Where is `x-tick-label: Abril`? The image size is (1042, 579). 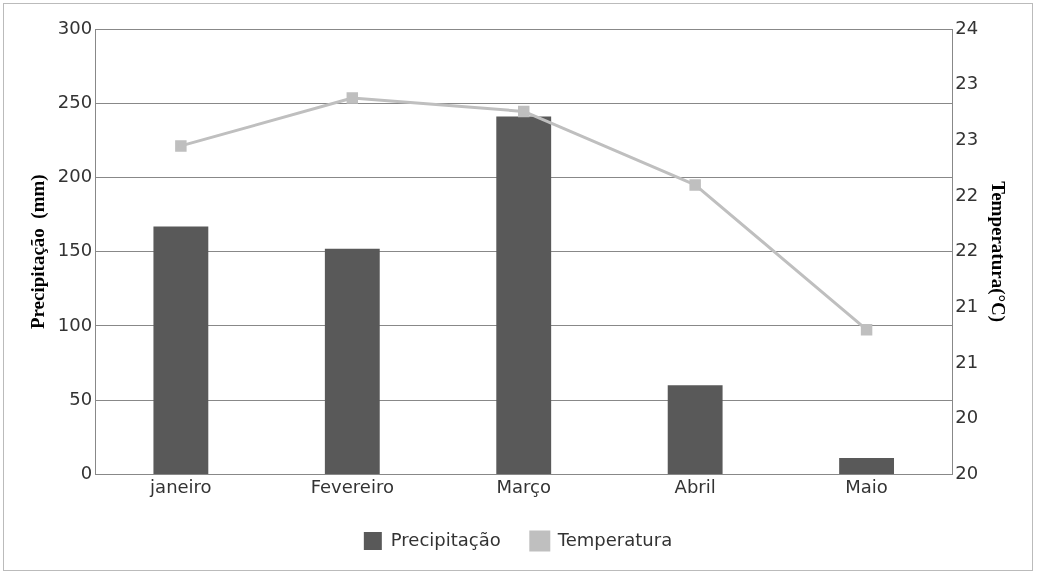 x-tick-label: Abril is located at coordinates (695, 486).